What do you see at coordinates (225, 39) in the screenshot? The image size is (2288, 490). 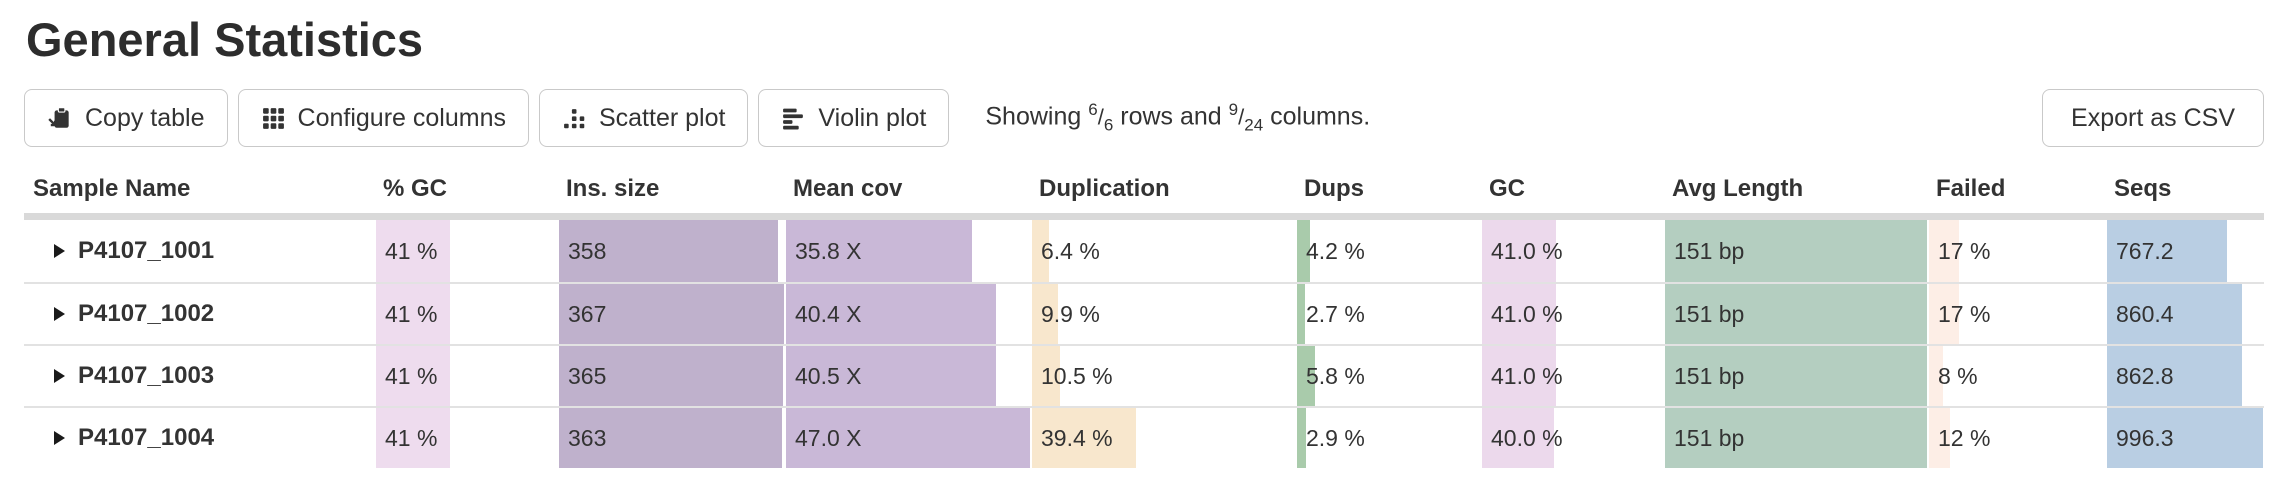 I see `page-title: General Statistics` at bounding box center [225, 39].